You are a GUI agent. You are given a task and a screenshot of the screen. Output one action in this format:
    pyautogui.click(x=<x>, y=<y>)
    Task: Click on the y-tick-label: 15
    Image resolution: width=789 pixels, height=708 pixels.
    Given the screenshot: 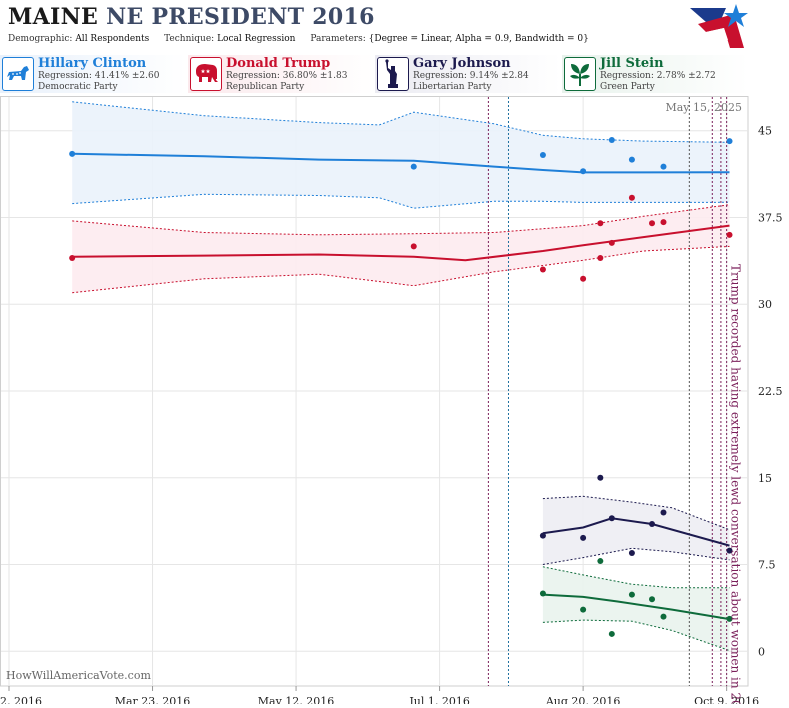 What is the action you would take?
    pyautogui.click(x=765, y=478)
    